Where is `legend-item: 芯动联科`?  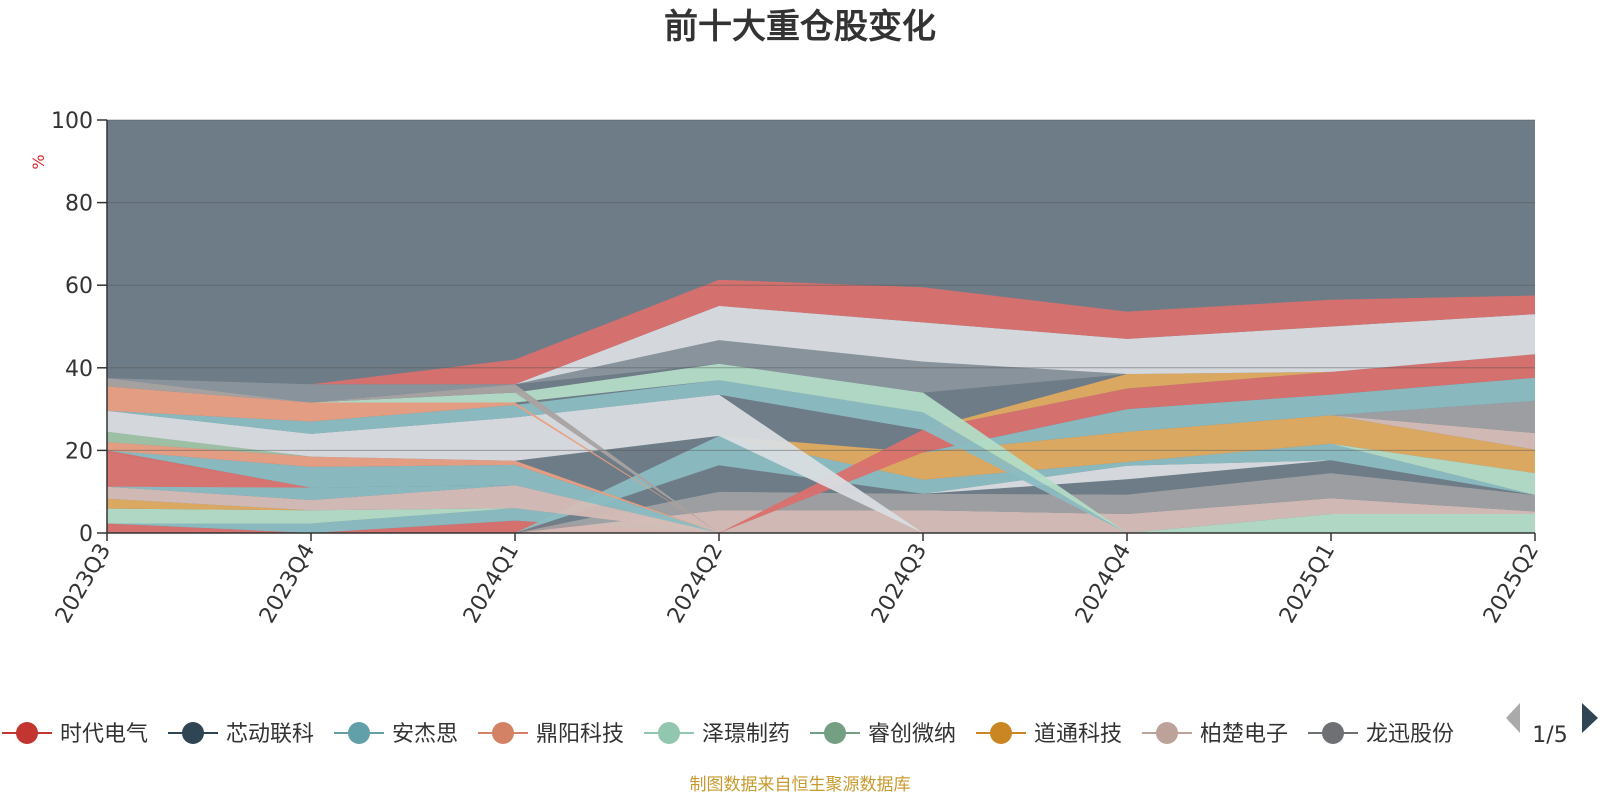 legend-item: 芯动联科 is located at coordinates (241, 734).